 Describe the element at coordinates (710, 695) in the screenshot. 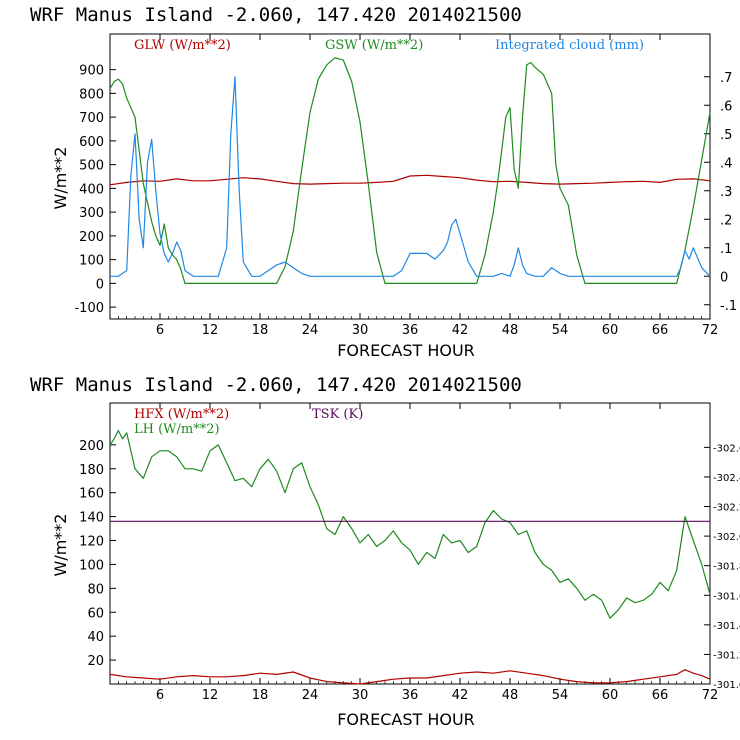

I see `c2-x-tick-label: 72` at that location.